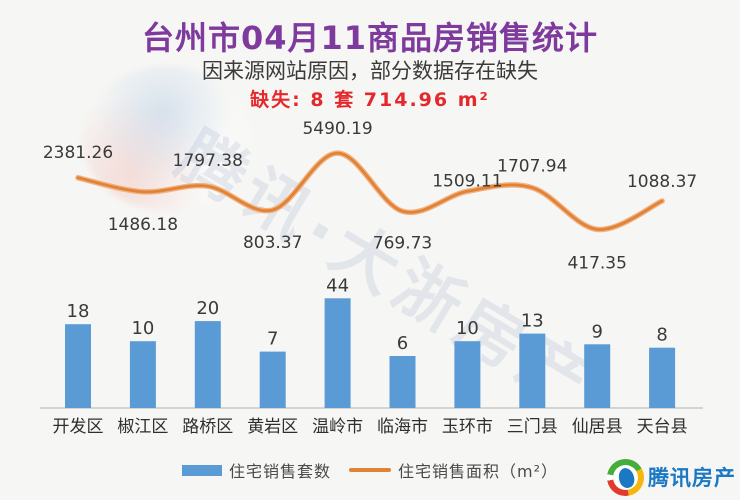  What do you see at coordinates (402, 343) in the screenshot?
I see `bar-value-label: 6` at bounding box center [402, 343].